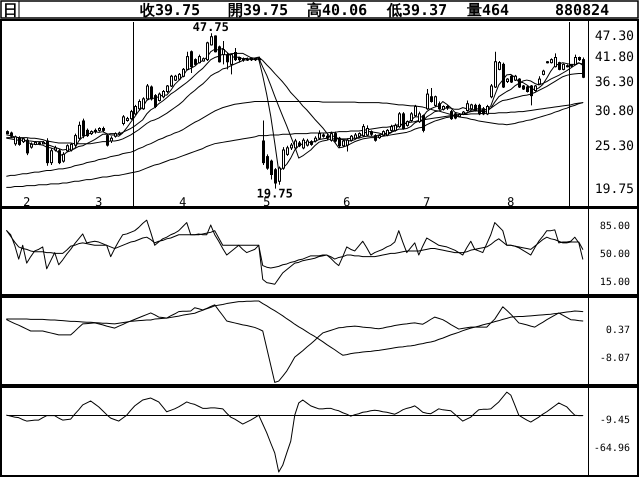 This screenshot has height=480, width=640. What do you see at coordinates (615, 254) in the screenshot?
I see `y-tick-label: 50.00` at bounding box center [615, 254].